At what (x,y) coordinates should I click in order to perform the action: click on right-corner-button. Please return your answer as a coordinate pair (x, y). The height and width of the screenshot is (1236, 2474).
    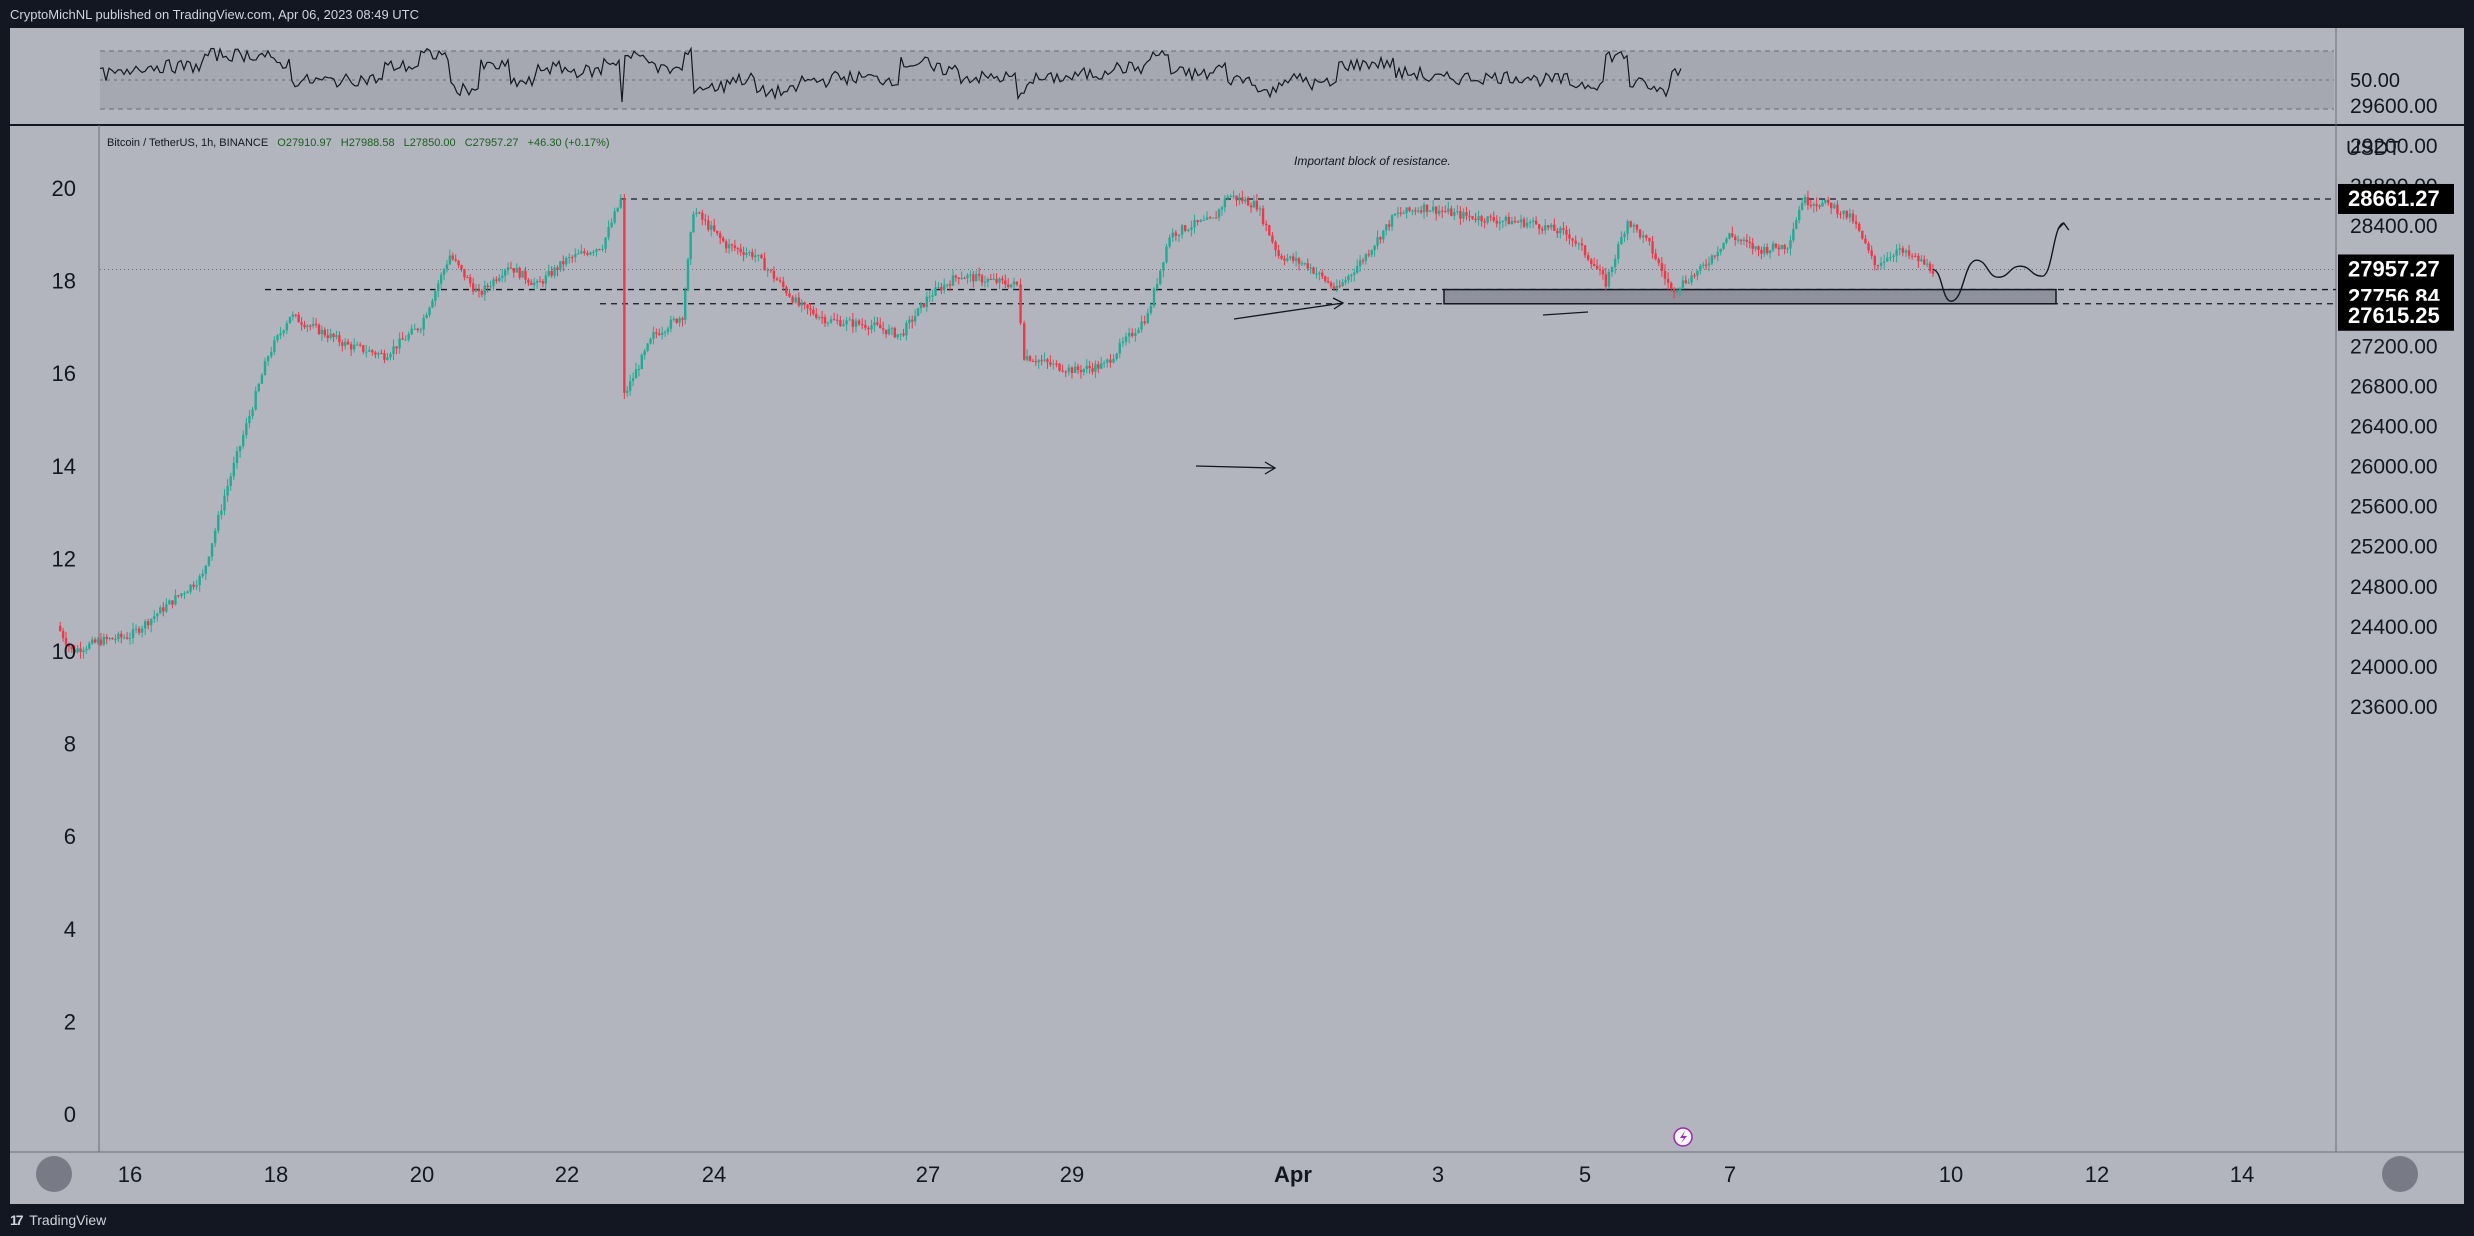
    Looking at the image, I should click on (2400, 1174).